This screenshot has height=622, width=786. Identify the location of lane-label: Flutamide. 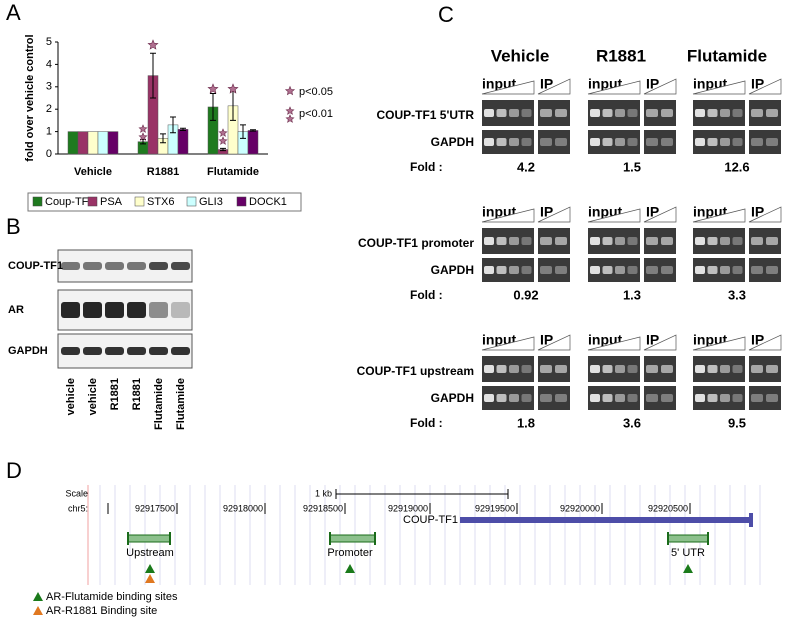
(159, 404).